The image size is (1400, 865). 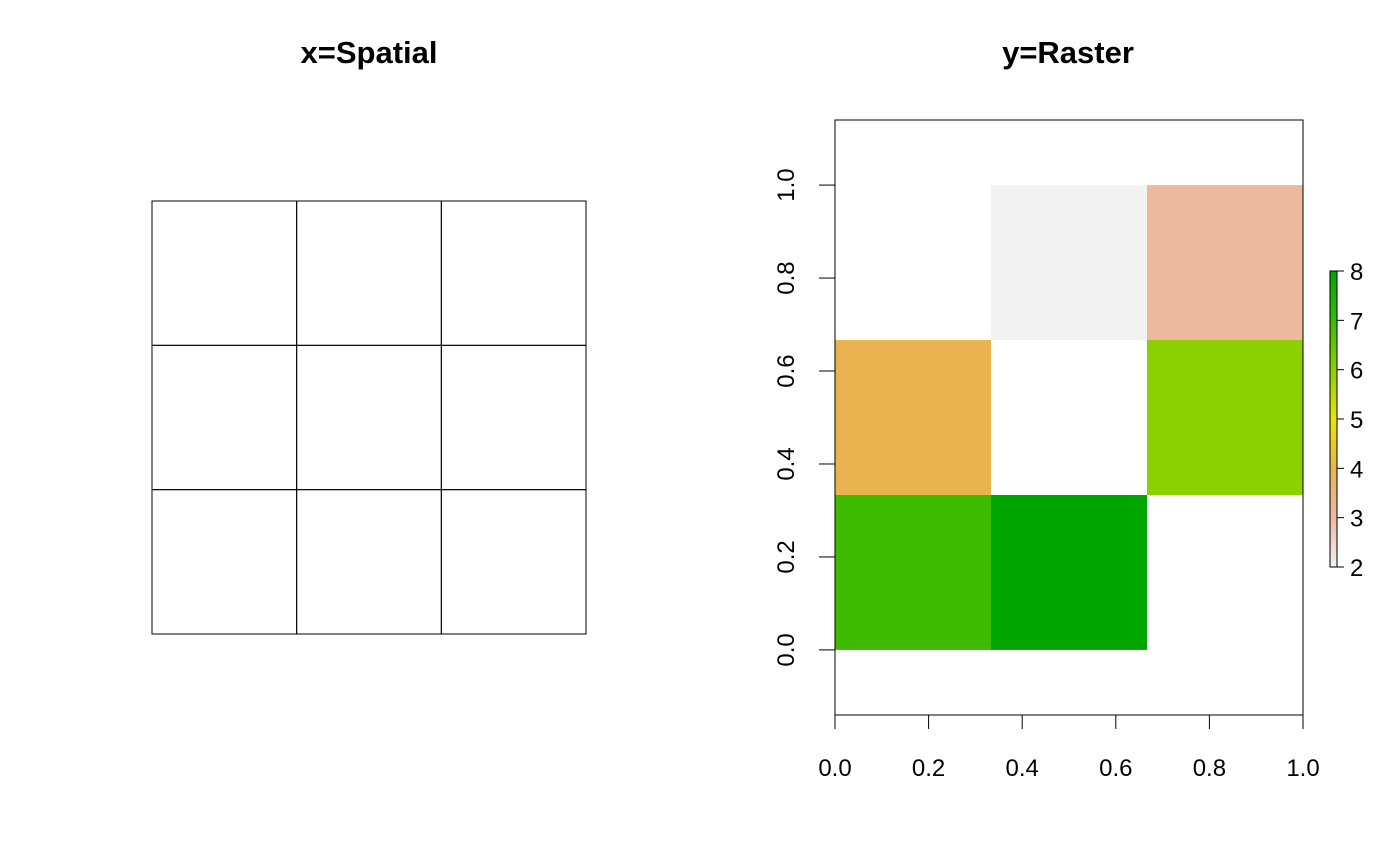 I want to click on raster-title: y=Raster, so click(x=1068, y=52).